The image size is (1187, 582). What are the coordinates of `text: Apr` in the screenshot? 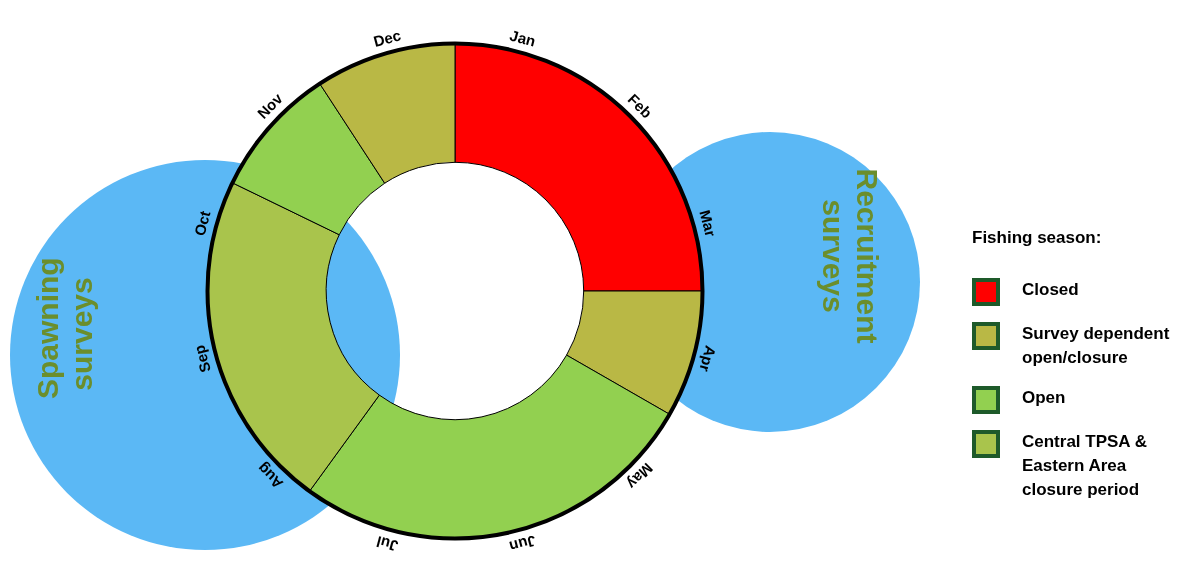 It's located at (708, 359).